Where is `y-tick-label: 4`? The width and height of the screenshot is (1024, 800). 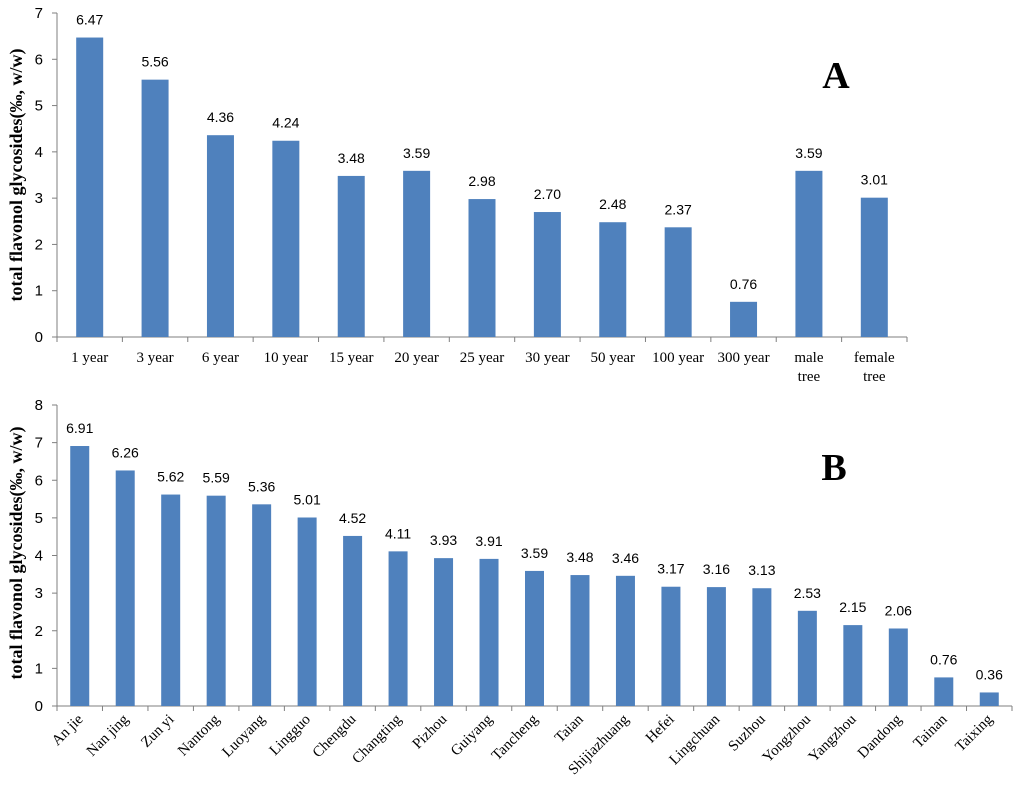
y-tick-label: 4 is located at coordinates (39, 152).